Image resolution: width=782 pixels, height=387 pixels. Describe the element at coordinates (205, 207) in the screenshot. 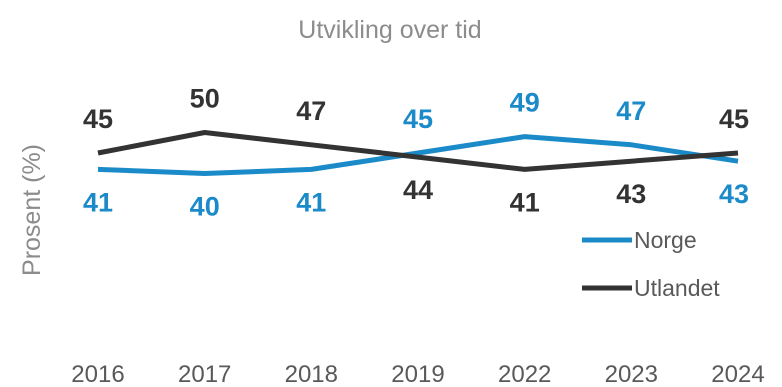

I see `data-label-norge-2017: 40` at that location.